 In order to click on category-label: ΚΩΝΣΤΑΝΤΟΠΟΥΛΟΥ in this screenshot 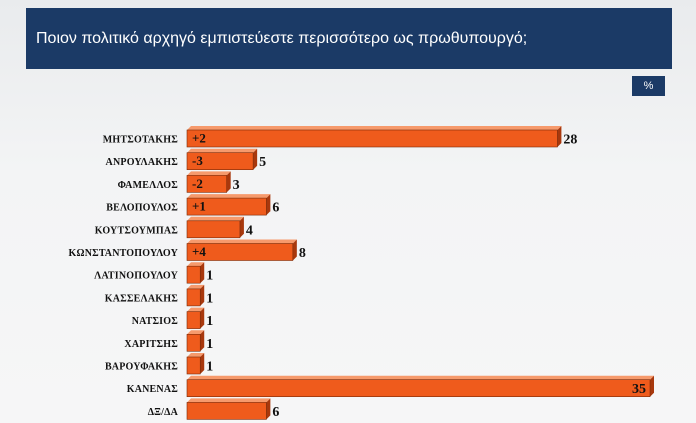, I will do `click(124, 253)`.